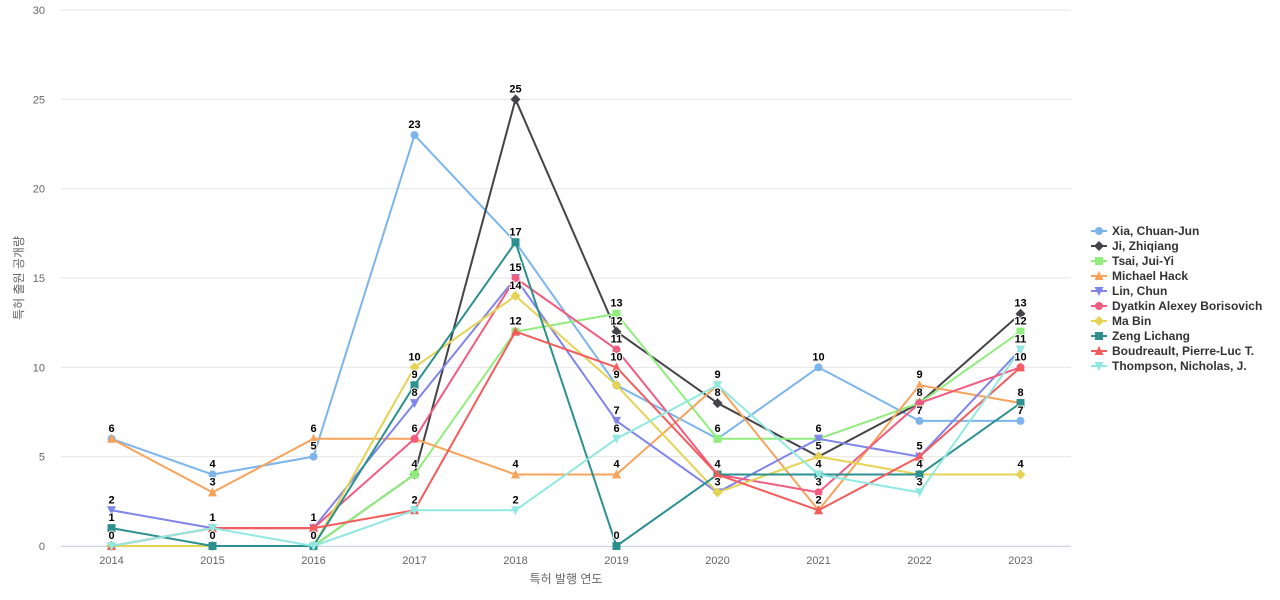  Describe the element at coordinates (1172, 351) in the screenshot. I see `legend-item: Boudreault, Pierre-Luc T.` at that location.